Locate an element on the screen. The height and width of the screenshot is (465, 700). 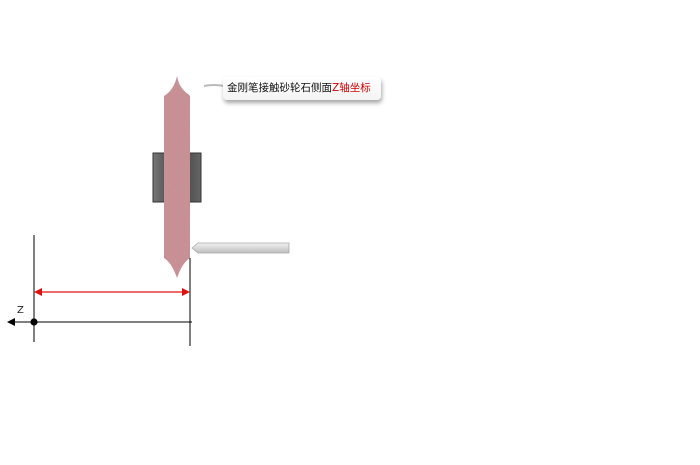
callout-label: 金刚笔接触砂轮石侧面Z轴坐标 is located at coordinates (302, 88).